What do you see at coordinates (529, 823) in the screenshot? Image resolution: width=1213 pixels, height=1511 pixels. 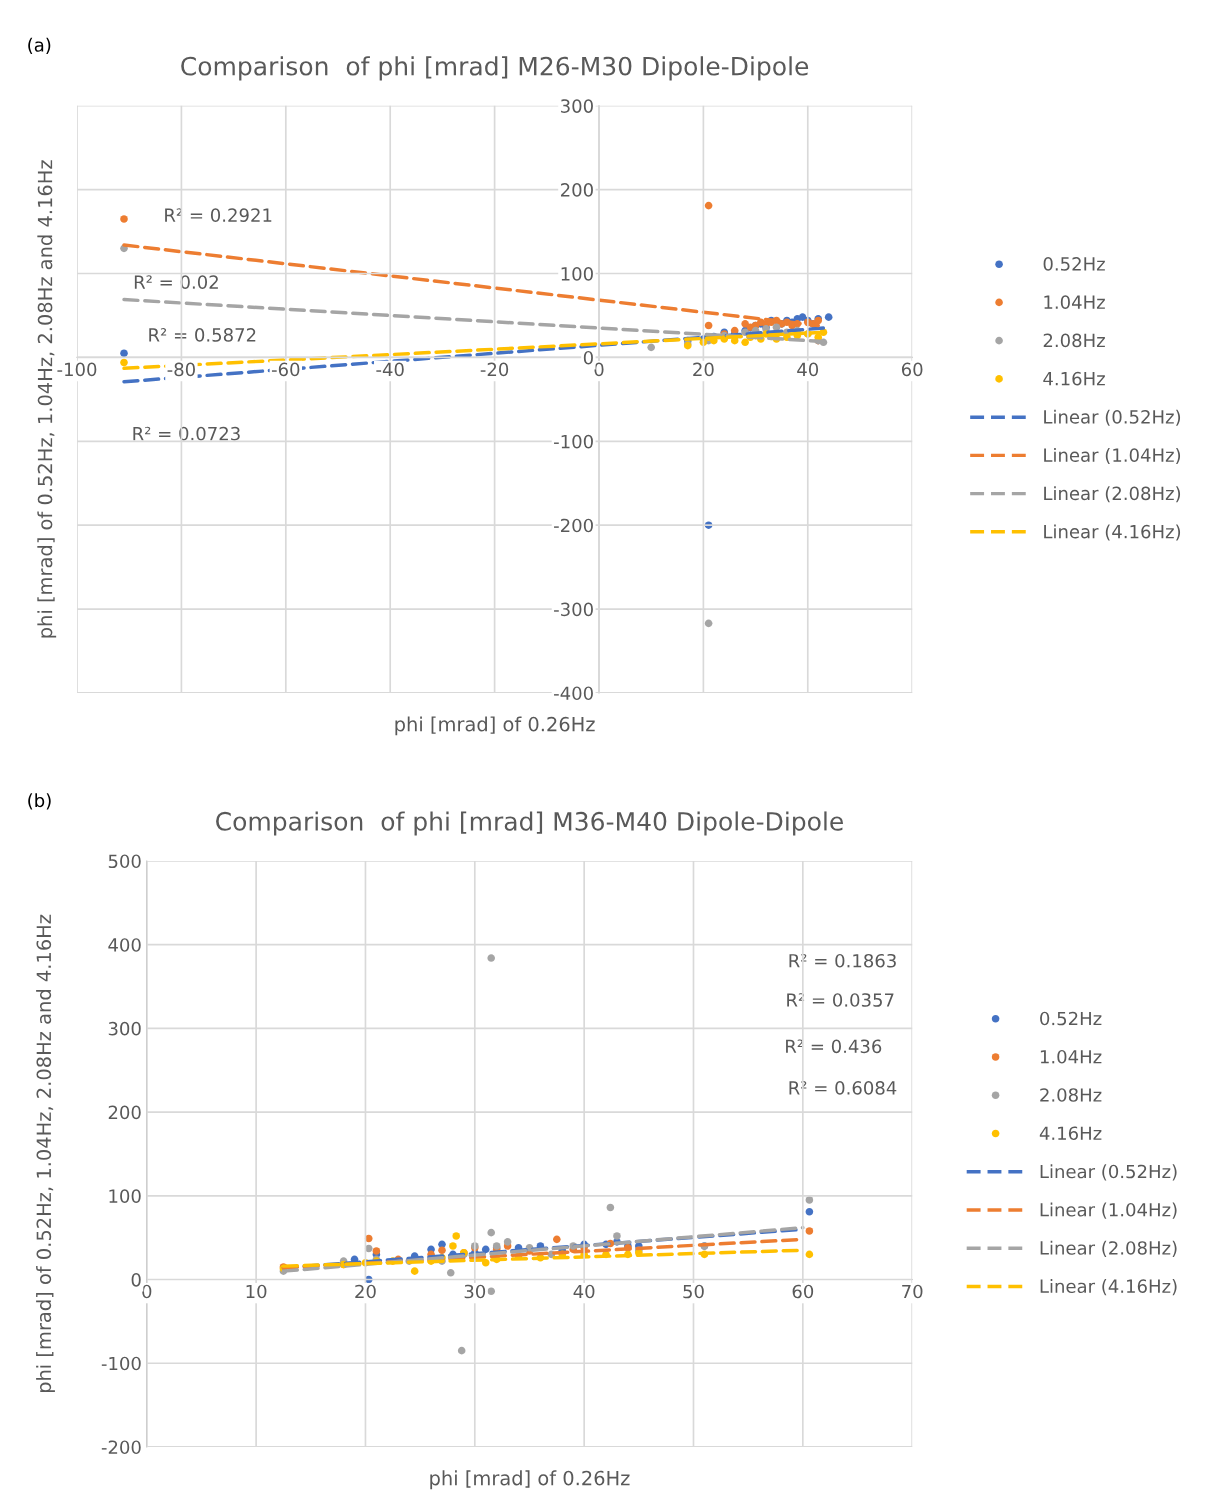 I see `chart-title: Comparison of phi [mrad] M36-M40 Dipole-Dipole` at bounding box center [529, 823].